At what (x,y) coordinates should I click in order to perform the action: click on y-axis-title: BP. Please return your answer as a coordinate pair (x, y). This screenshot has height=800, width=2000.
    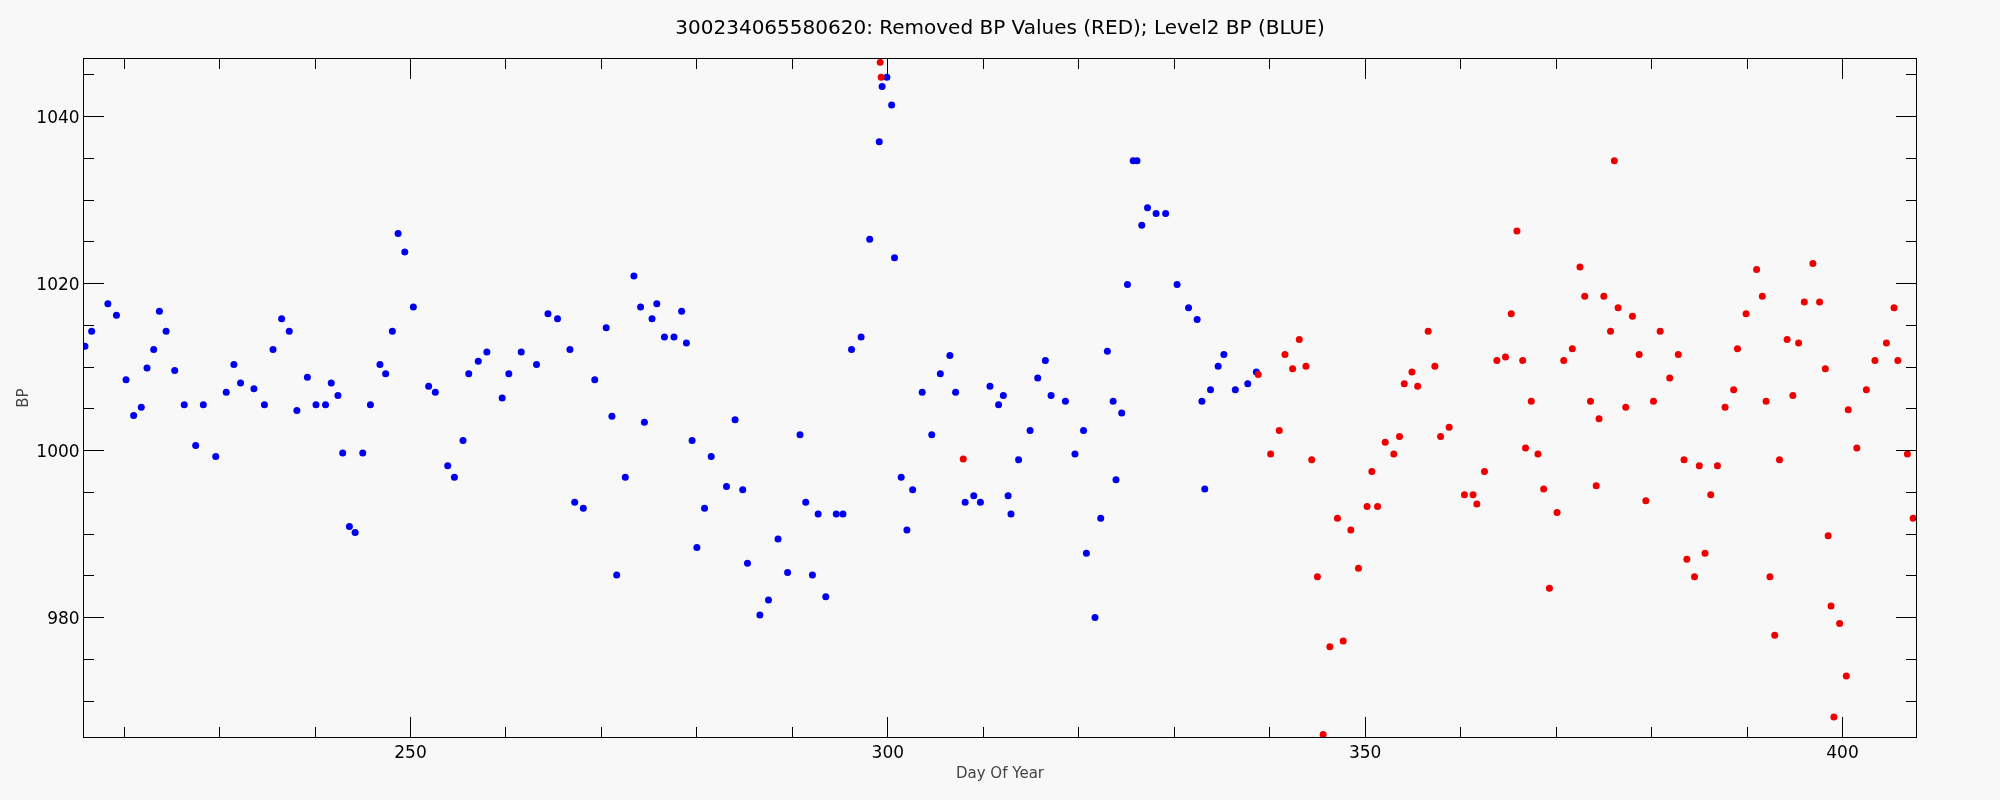
    Looking at the image, I should click on (22, 398).